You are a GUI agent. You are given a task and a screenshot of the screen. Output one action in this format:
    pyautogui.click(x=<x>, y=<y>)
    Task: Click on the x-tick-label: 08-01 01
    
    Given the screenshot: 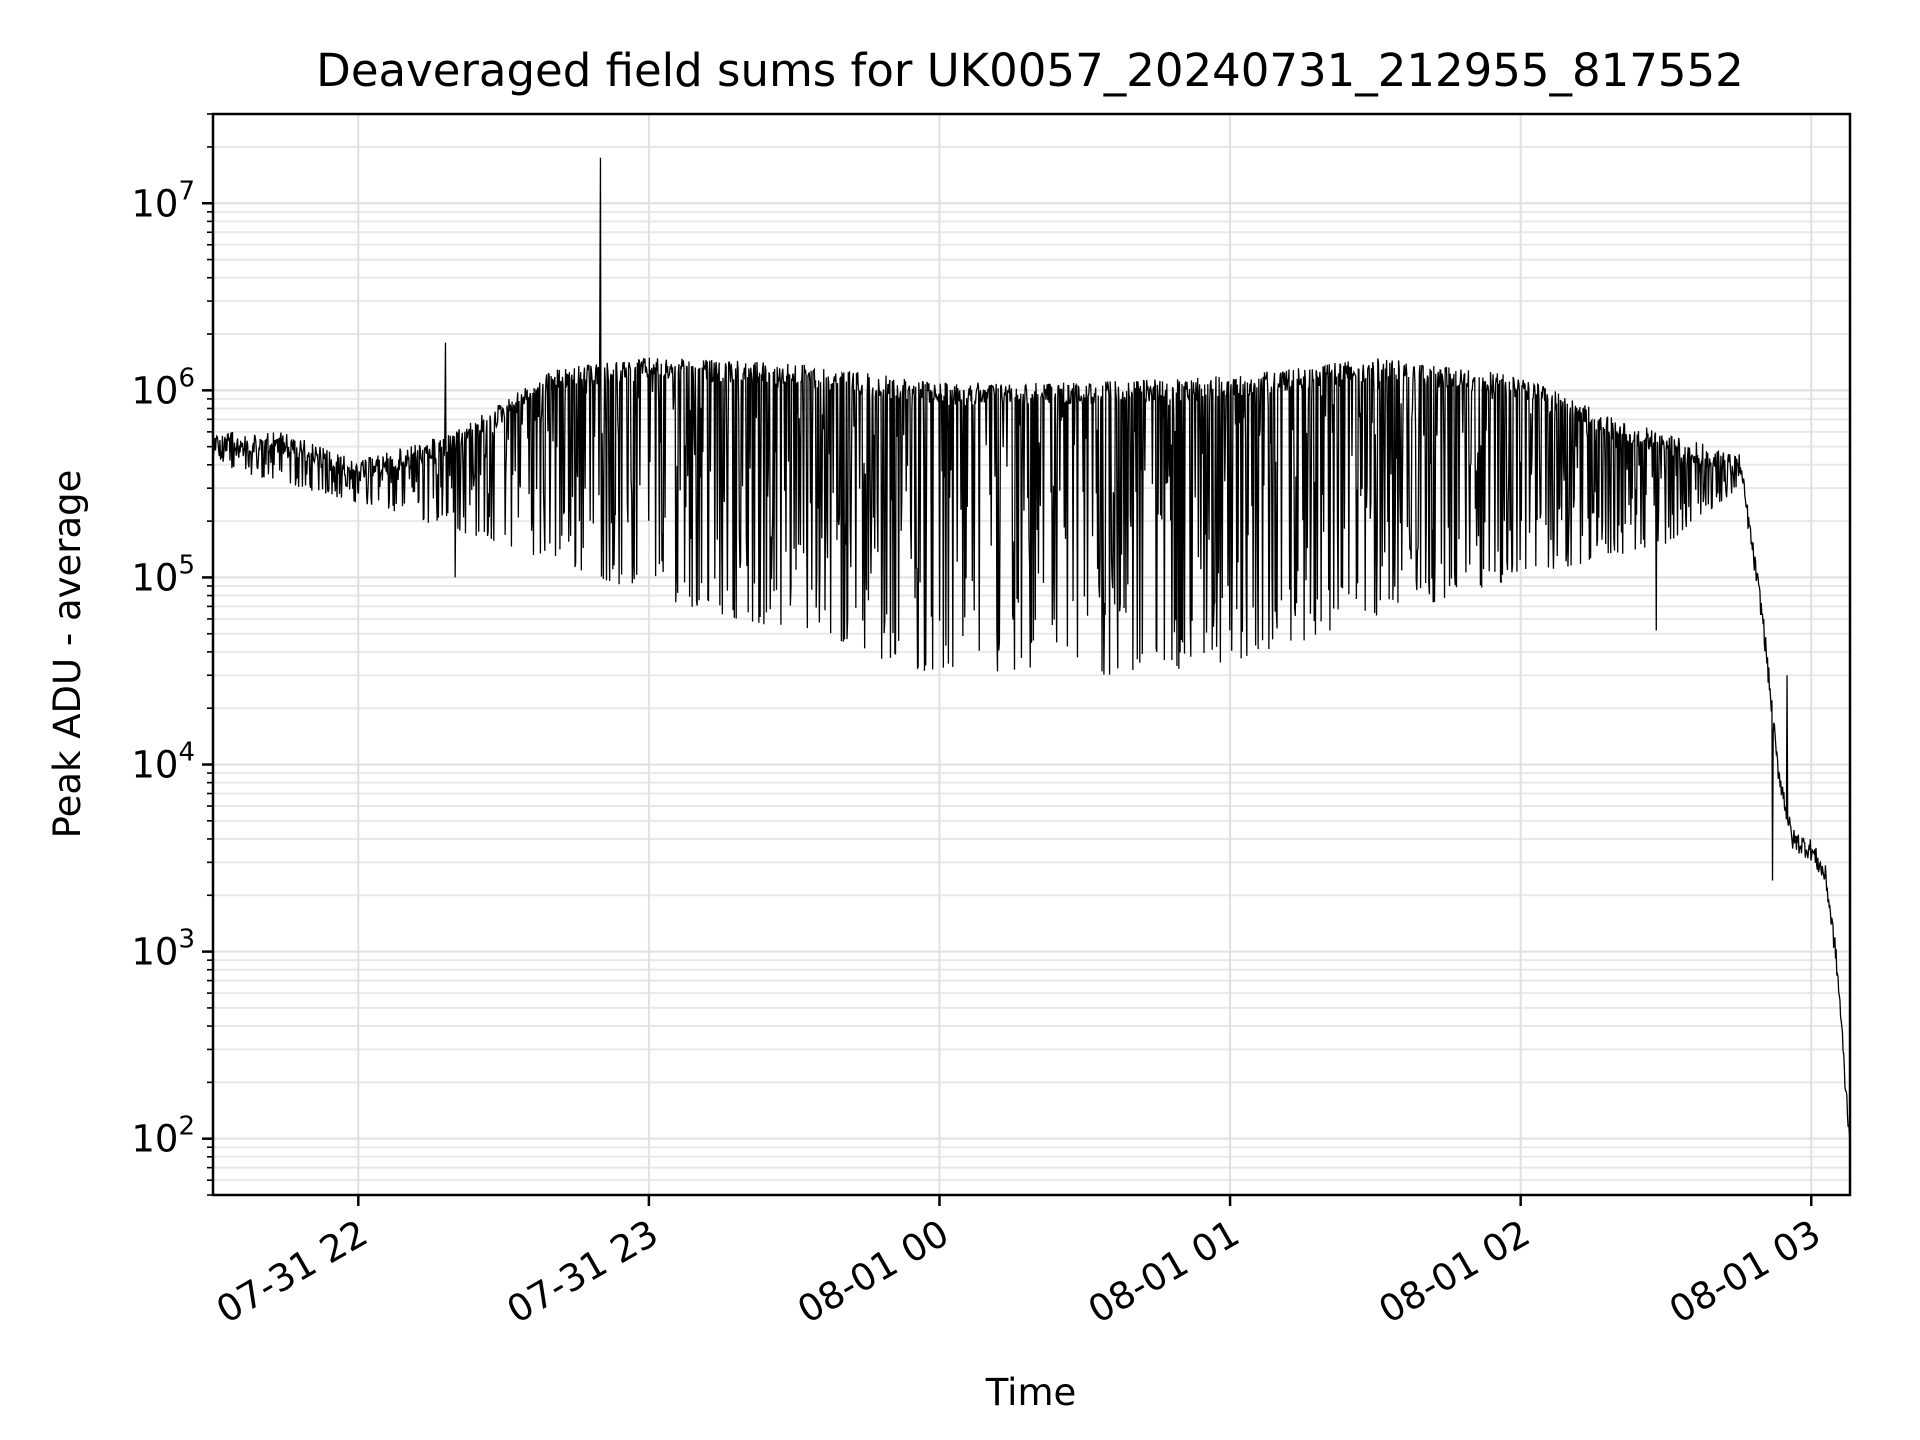 What is the action you would take?
    pyautogui.click(x=1164, y=1272)
    